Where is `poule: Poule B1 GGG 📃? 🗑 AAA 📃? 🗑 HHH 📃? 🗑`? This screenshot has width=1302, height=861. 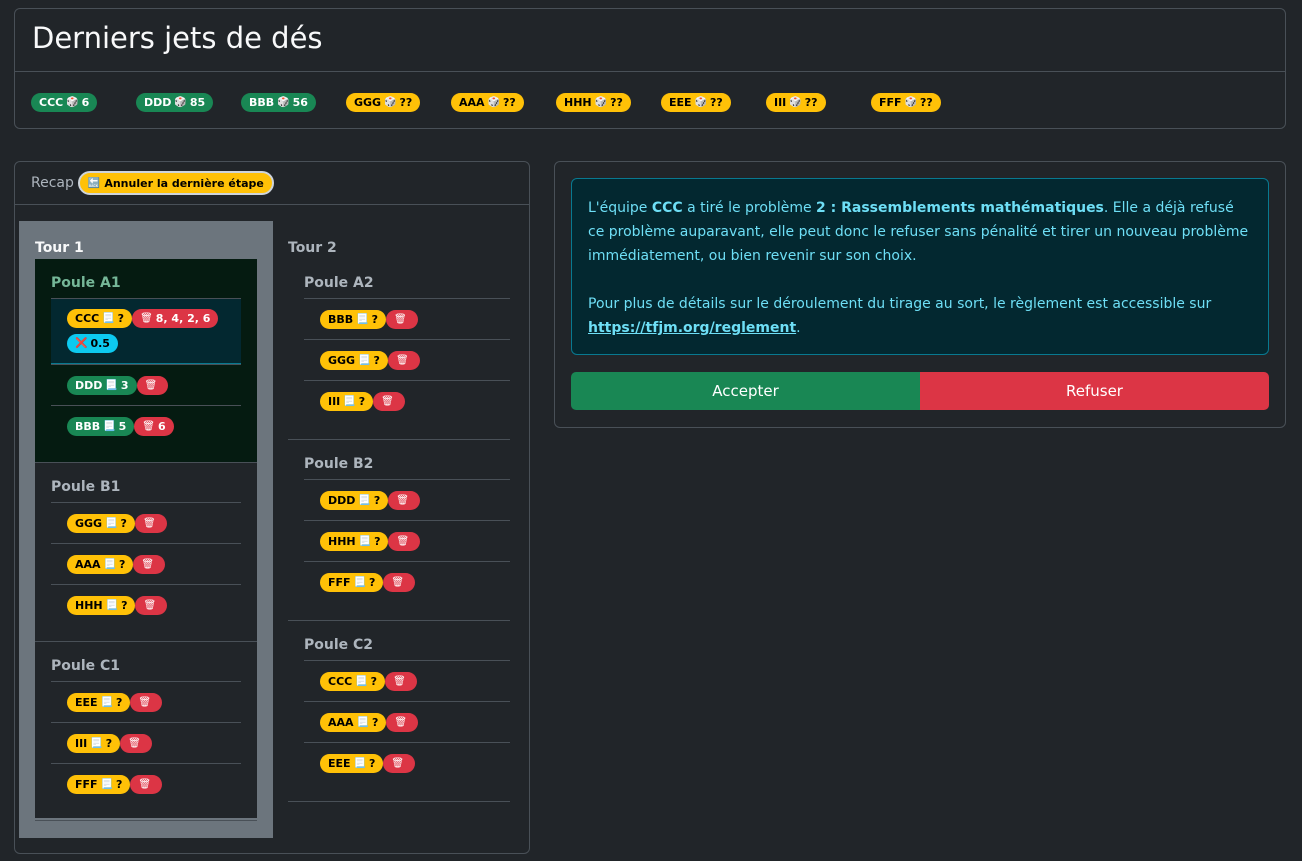 poule: Poule B1 GGG 📃? 🗑 AAA 📃? 🗑 HHH 📃? 🗑 is located at coordinates (146, 552).